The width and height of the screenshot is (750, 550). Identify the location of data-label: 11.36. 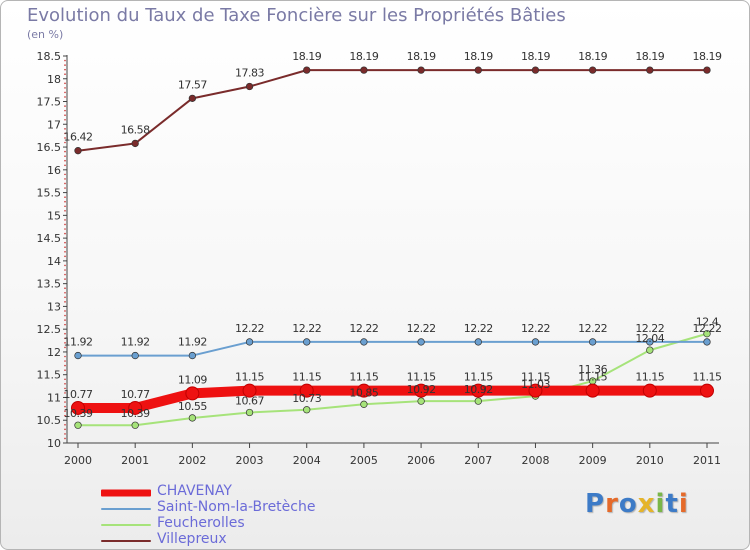
(592, 369).